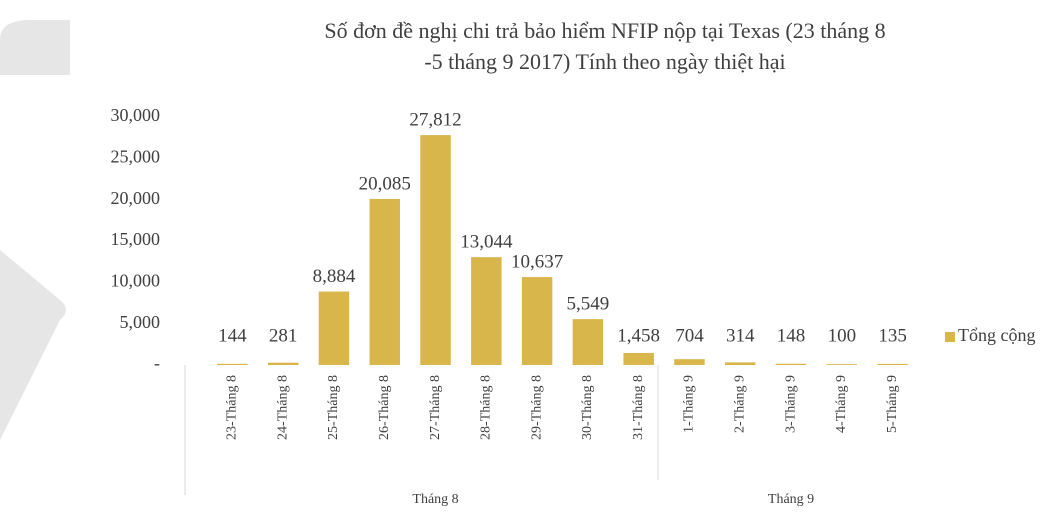 The height and width of the screenshot is (515, 1052). Describe the element at coordinates (157, 363) in the screenshot. I see `y-tick-label: -` at that location.